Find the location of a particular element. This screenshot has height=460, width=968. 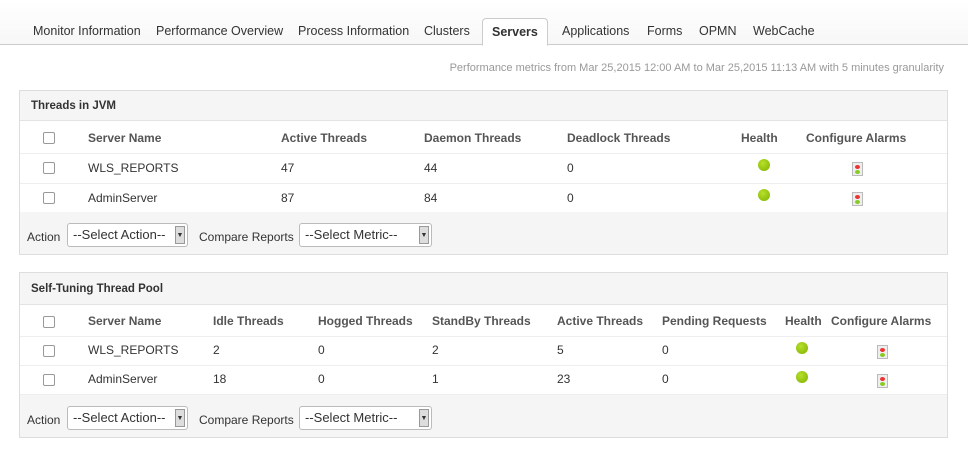

column-header: StandBy Threads is located at coordinates (481, 321).